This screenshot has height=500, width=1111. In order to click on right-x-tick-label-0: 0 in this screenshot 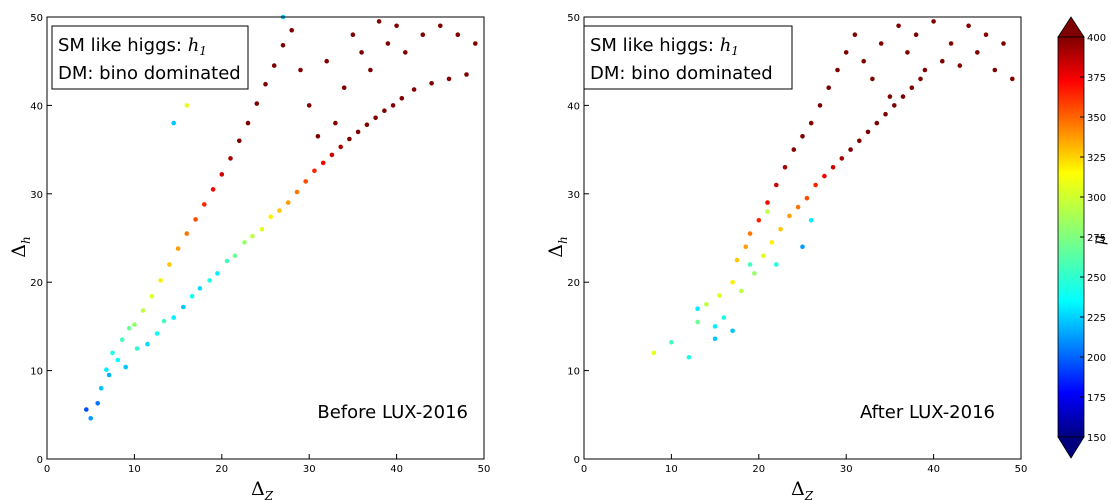, I will do `click(584, 469)`.